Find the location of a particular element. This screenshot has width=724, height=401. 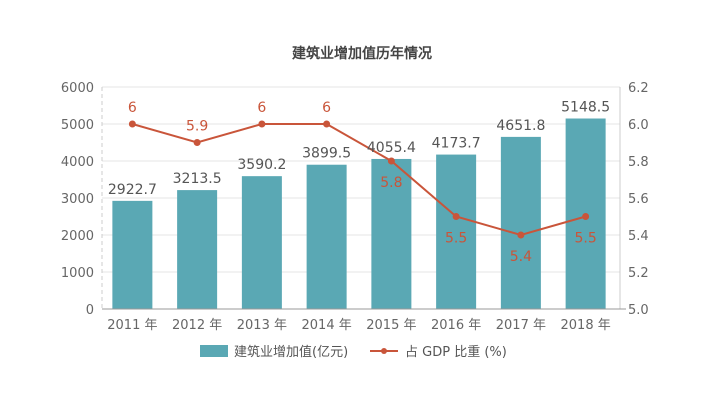

x-tick-label: 2015 年 is located at coordinates (391, 325).